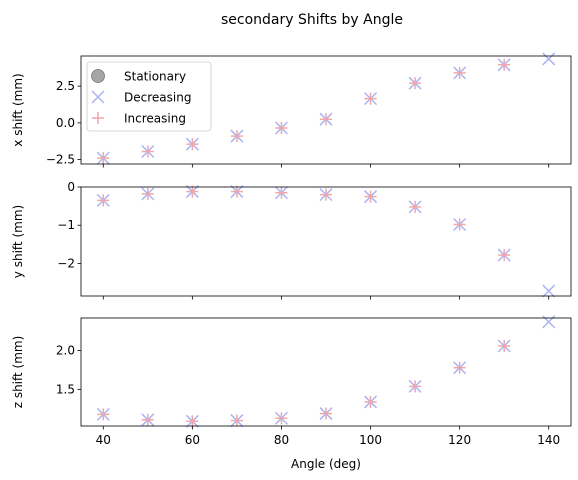 The height and width of the screenshot is (480, 578). What do you see at coordinates (18, 372) in the screenshot?
I see `z-shift-ylabel: z shift (mm)` at bounding box center [18, 372].